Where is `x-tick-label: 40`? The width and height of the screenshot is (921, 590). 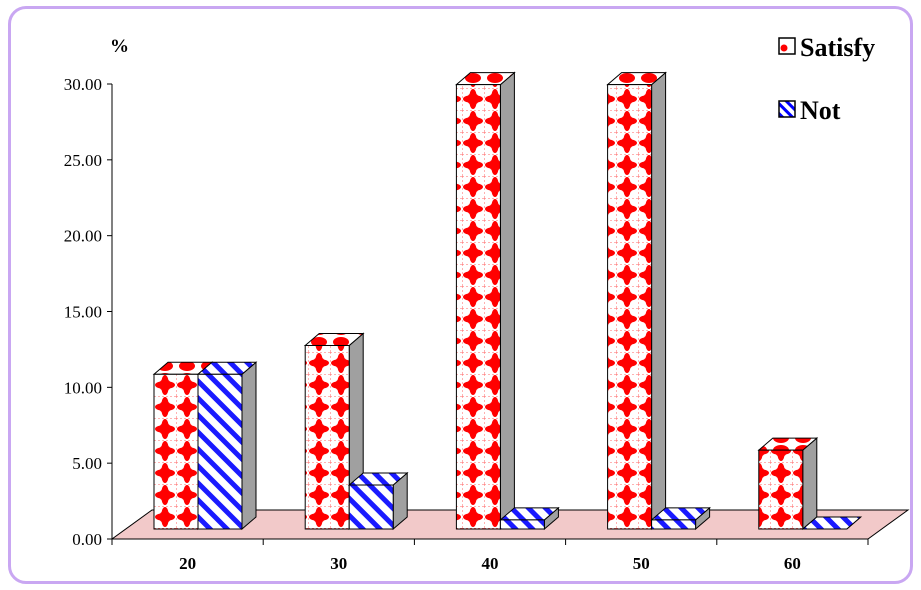
x-tick-label: 40 is located at coordinates (490, 563).